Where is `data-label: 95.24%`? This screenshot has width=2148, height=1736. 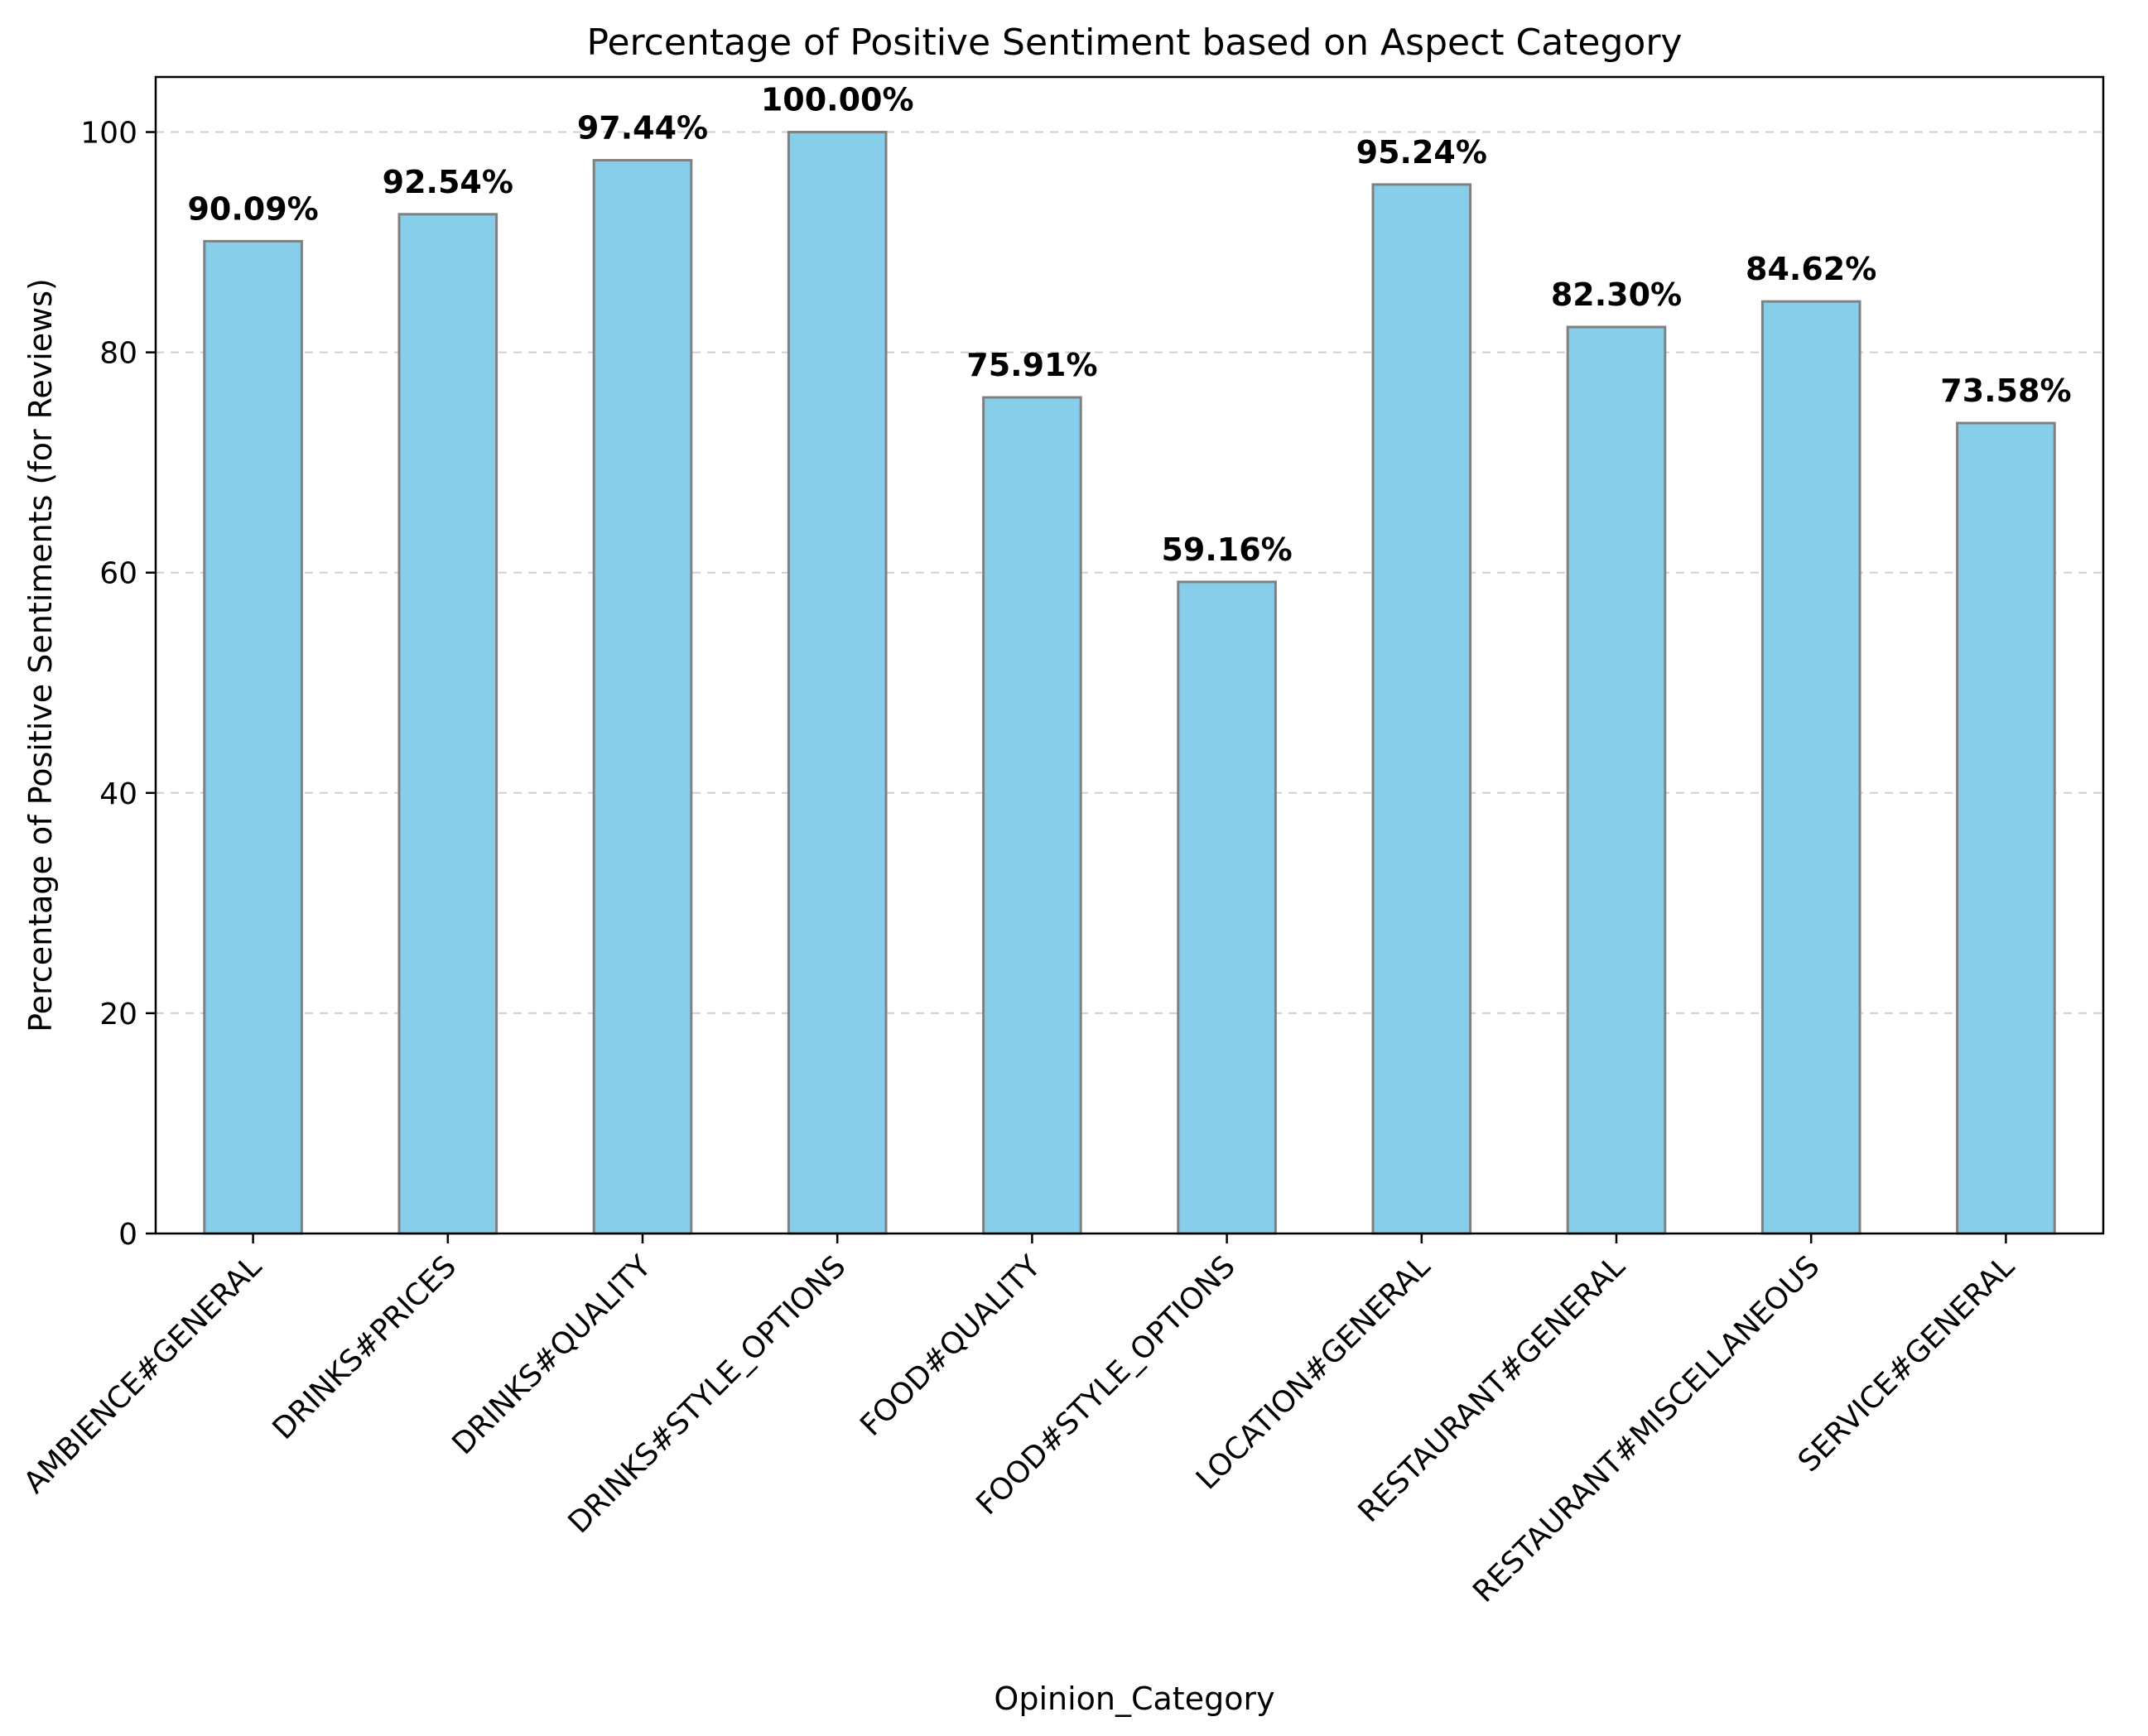 data-label: 95.24% is located at coordinates (1421, 152).